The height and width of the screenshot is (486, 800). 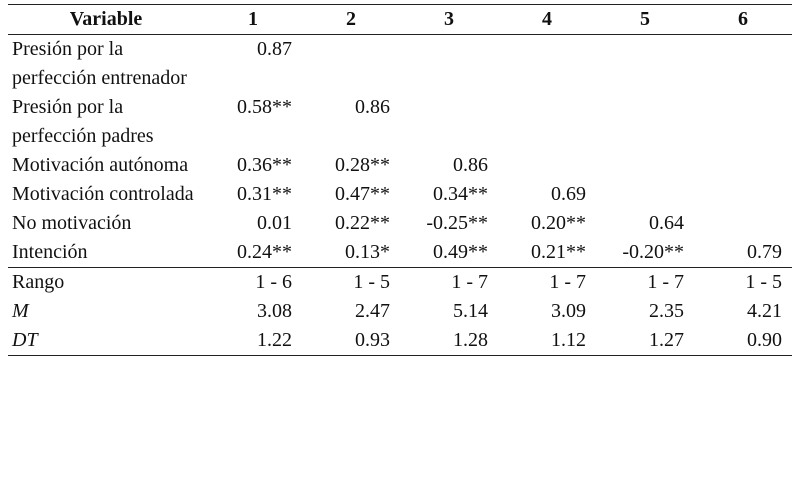 I want to click on table-cell: 0.93, so click(x=372, y=340).